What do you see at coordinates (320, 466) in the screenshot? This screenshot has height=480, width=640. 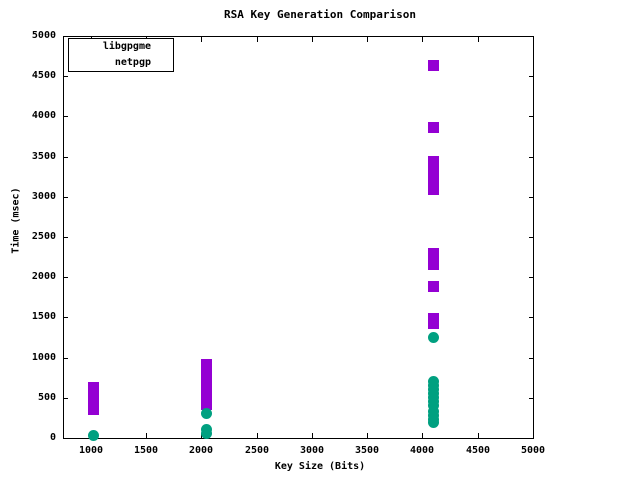 I see `x-axis-title: Key Size (Bits)` at bounding box center [320, 466].